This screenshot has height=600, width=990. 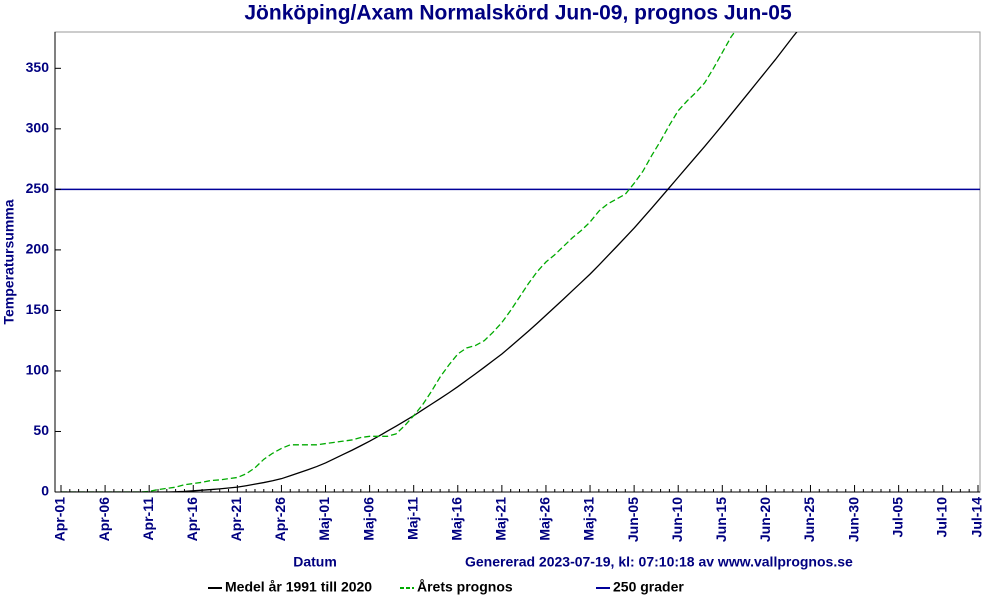 I want to click on legend-label: 250 grader, so click(x=648, y=587).